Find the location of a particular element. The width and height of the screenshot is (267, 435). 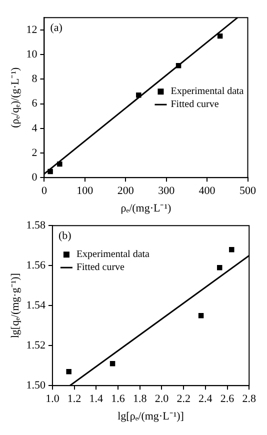

y-tick-label: 1.50 is located at coordinates (36, 385).